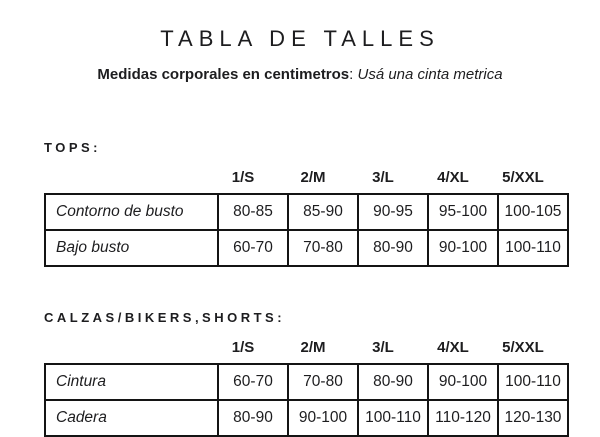 This screenshot has width=600, height=437. Describe the element at coordinates (533, 418) in the screenshot. I see `measurement-value: 120-130` at that location.